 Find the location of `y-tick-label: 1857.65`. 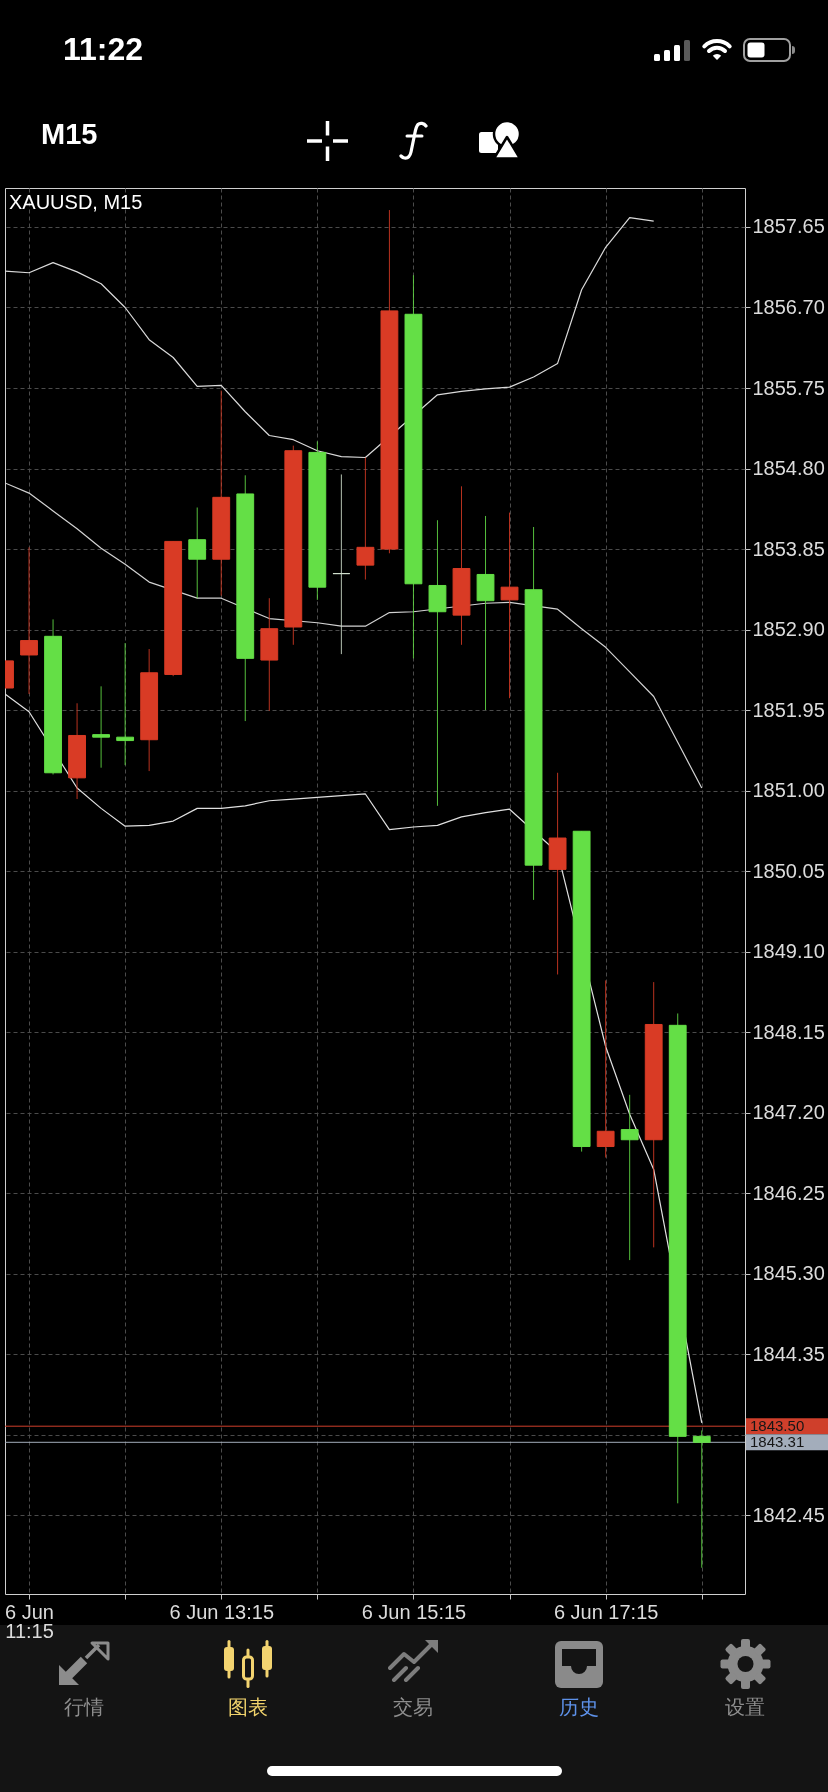

y-tick-label: 1857.65 is located at coordinates (788, 226).